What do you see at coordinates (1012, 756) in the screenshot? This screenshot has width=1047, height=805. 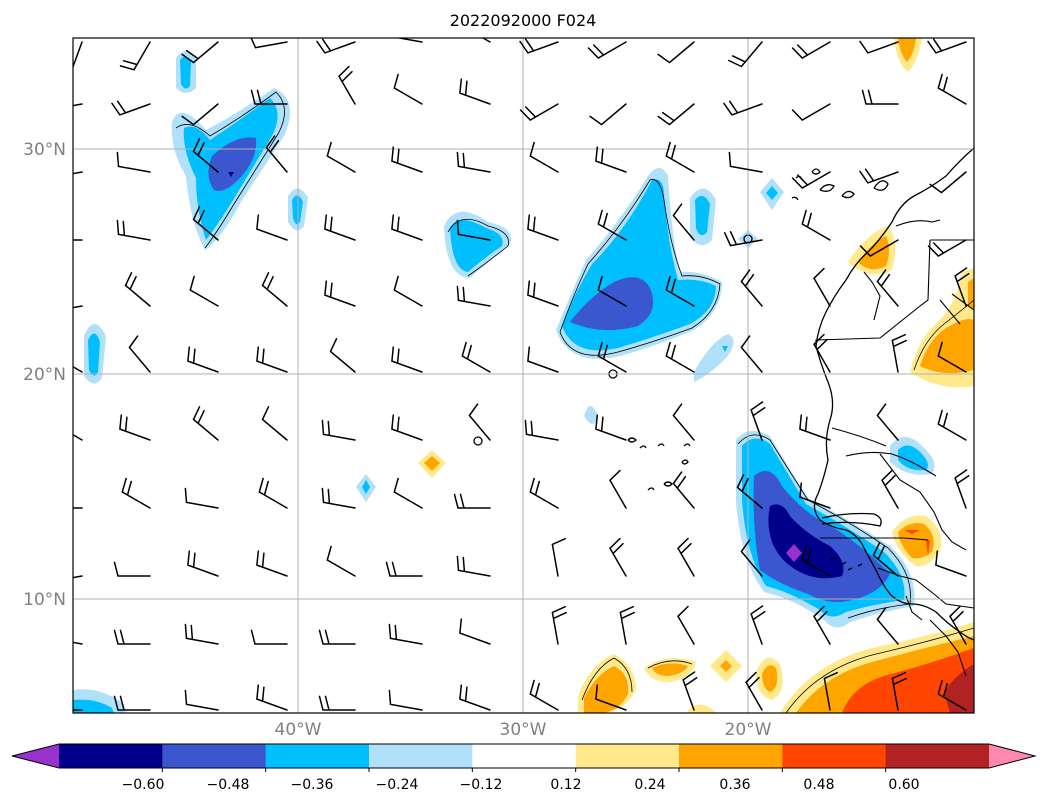 I see `colorbar-extension-high` at bounding box center [1012, 756].